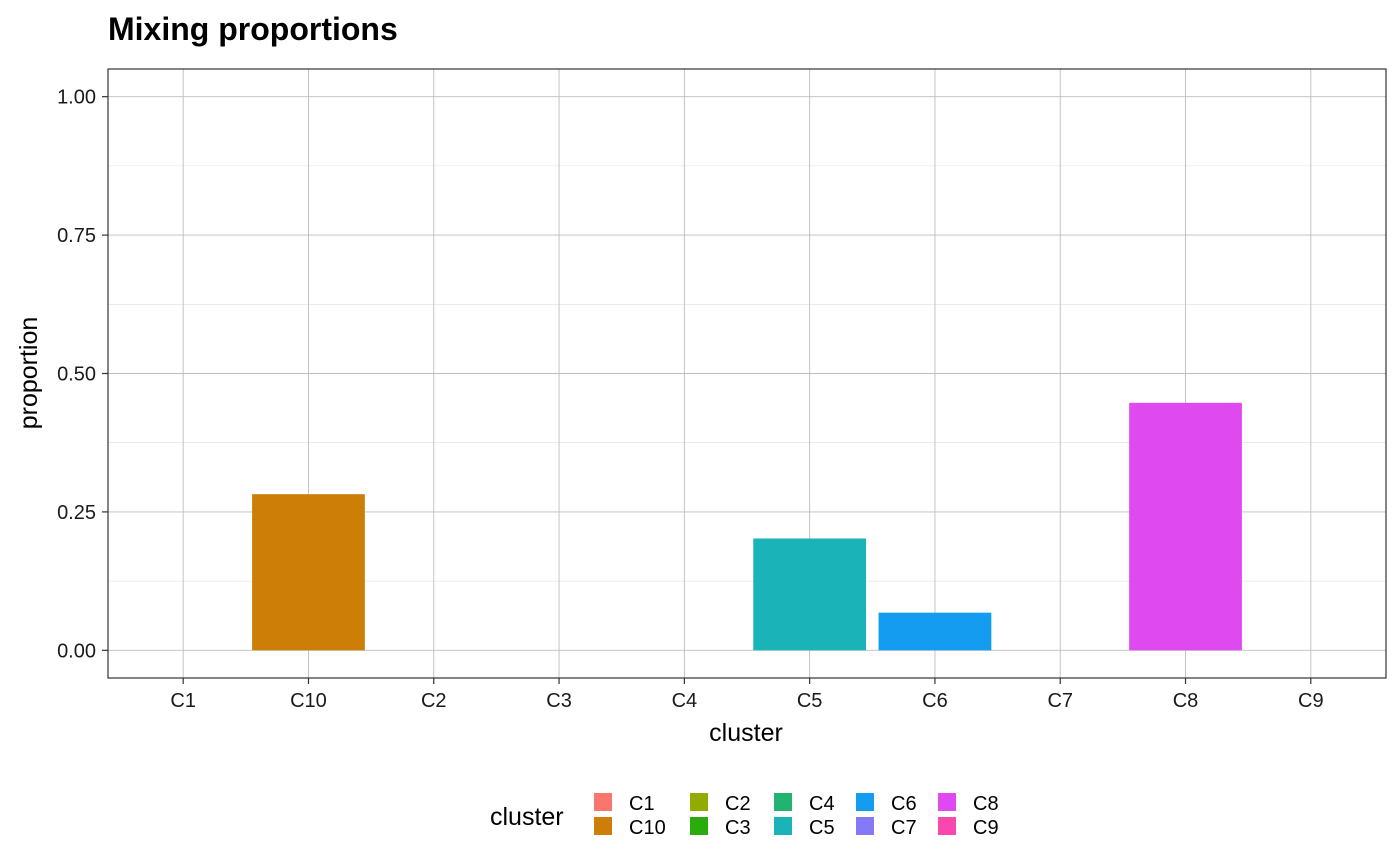  I want to click on bar-c5, so click(810, 594).